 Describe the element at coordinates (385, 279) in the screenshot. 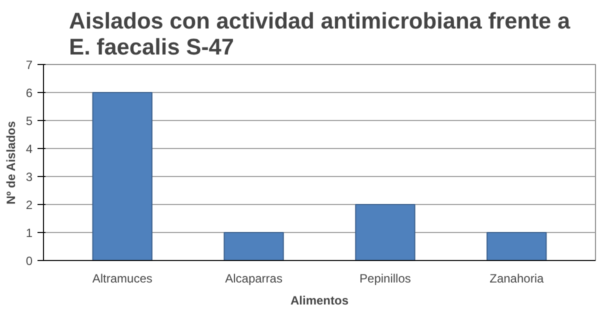

I see `x-tick-label: Pepinillos` at that location.